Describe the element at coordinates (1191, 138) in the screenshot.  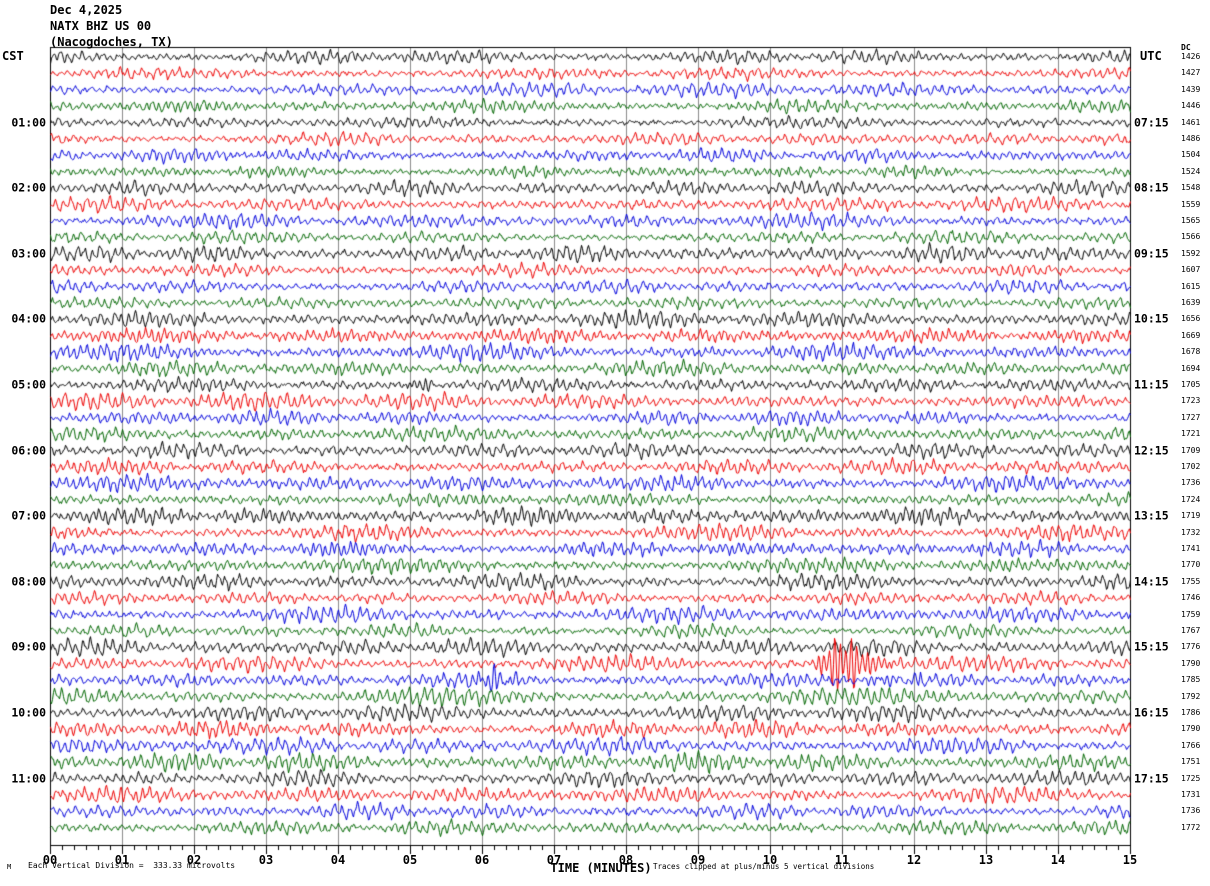
I see `dc-value: 1486` at that location.